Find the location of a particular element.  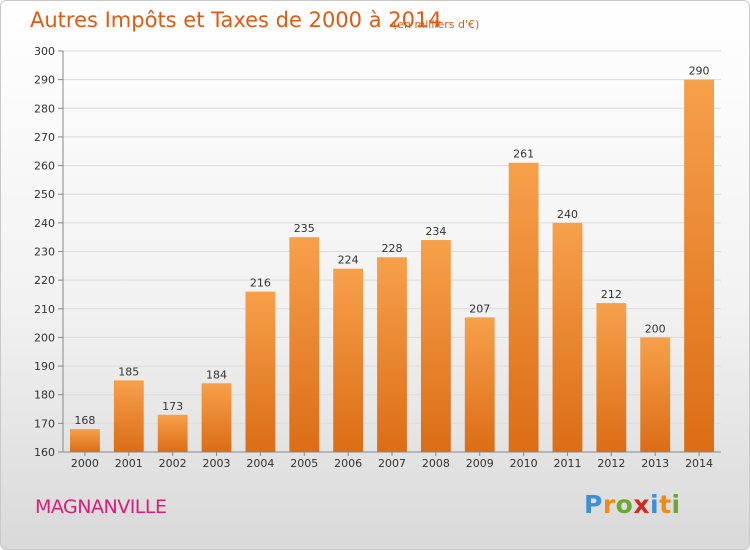

x-tick-label: 2013 is located at coordinates (655, 463).